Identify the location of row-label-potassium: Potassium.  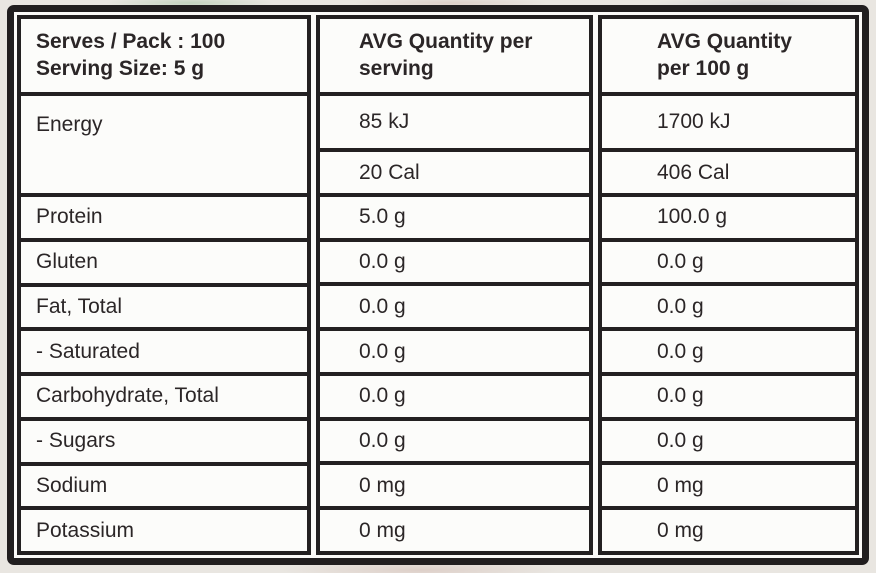
(164, 531).